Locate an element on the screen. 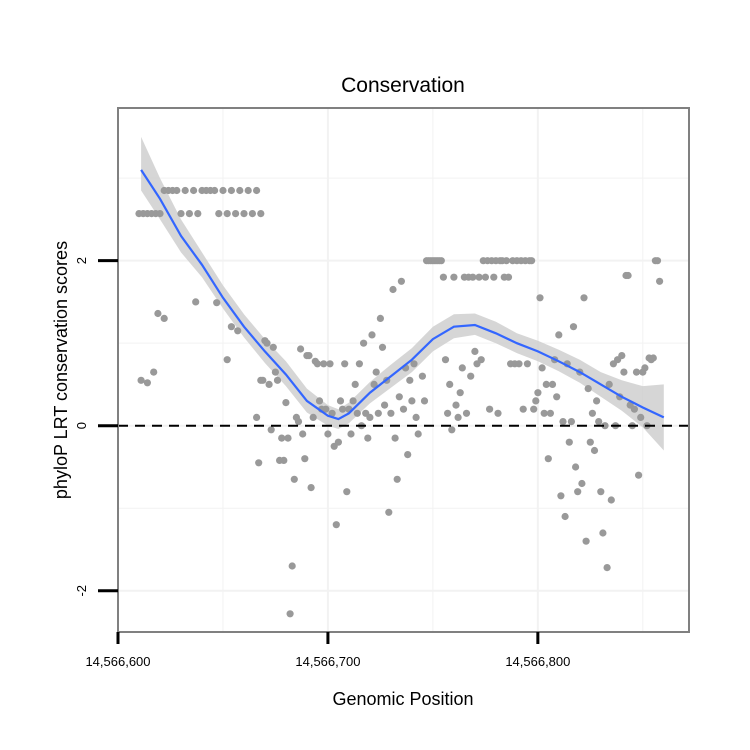 The height and width of the screenshot is (750, 750). chart-title: Conservation is located at coordinates (403, 85).